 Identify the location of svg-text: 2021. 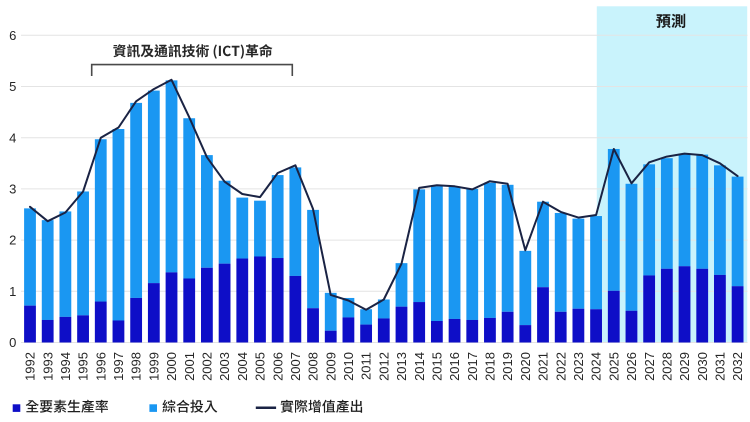
(543, 366).